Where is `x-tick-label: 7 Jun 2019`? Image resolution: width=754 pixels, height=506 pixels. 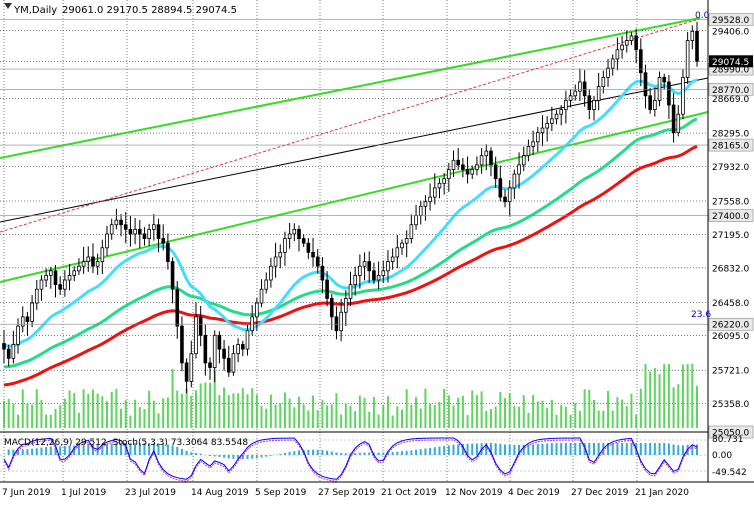 x-tick-label: 7 Jun 2019 is located at coordinates (26, 493).